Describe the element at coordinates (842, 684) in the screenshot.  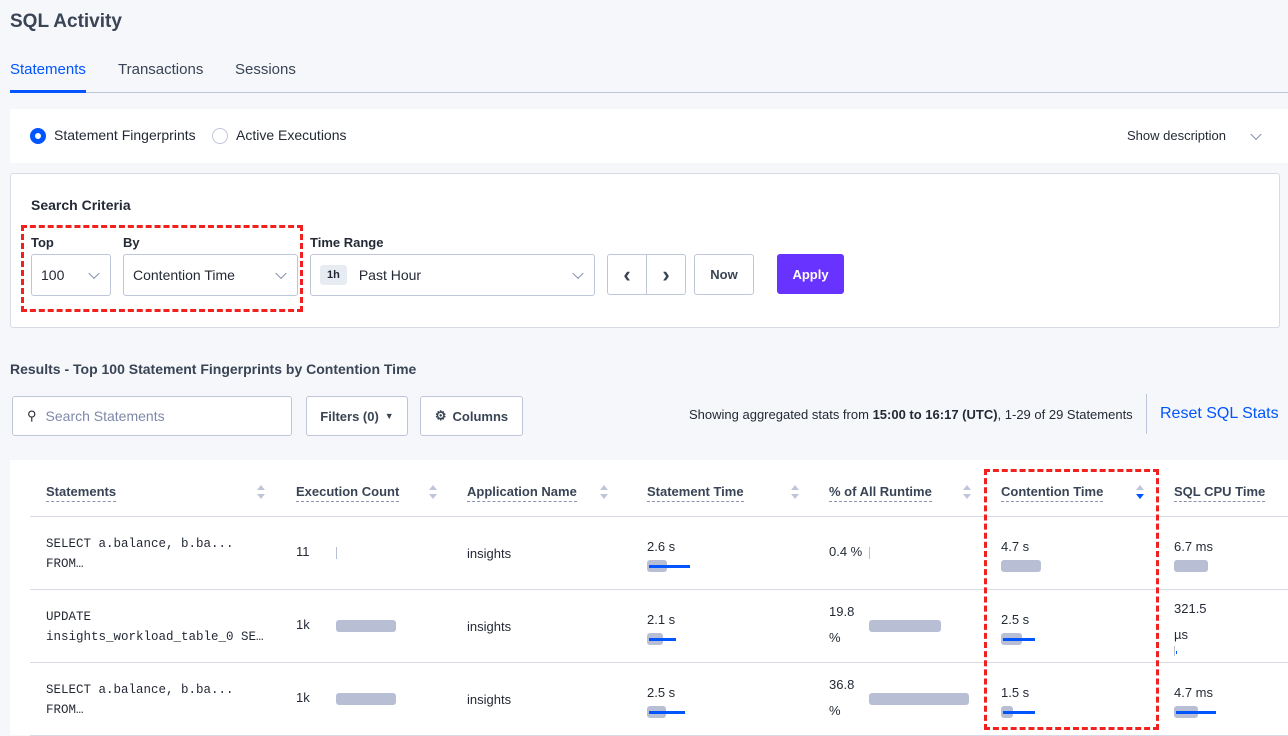
I see `pct-text: 36.8` at that location.